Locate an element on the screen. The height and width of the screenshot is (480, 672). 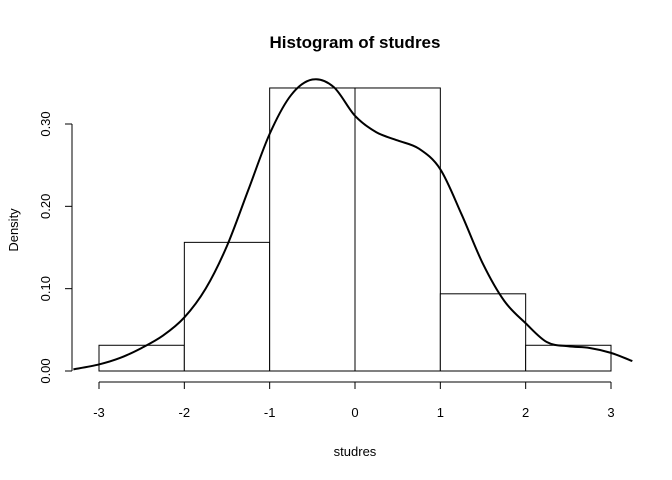
x-tick-label-3: 0 is located at coordinates (354, 412).